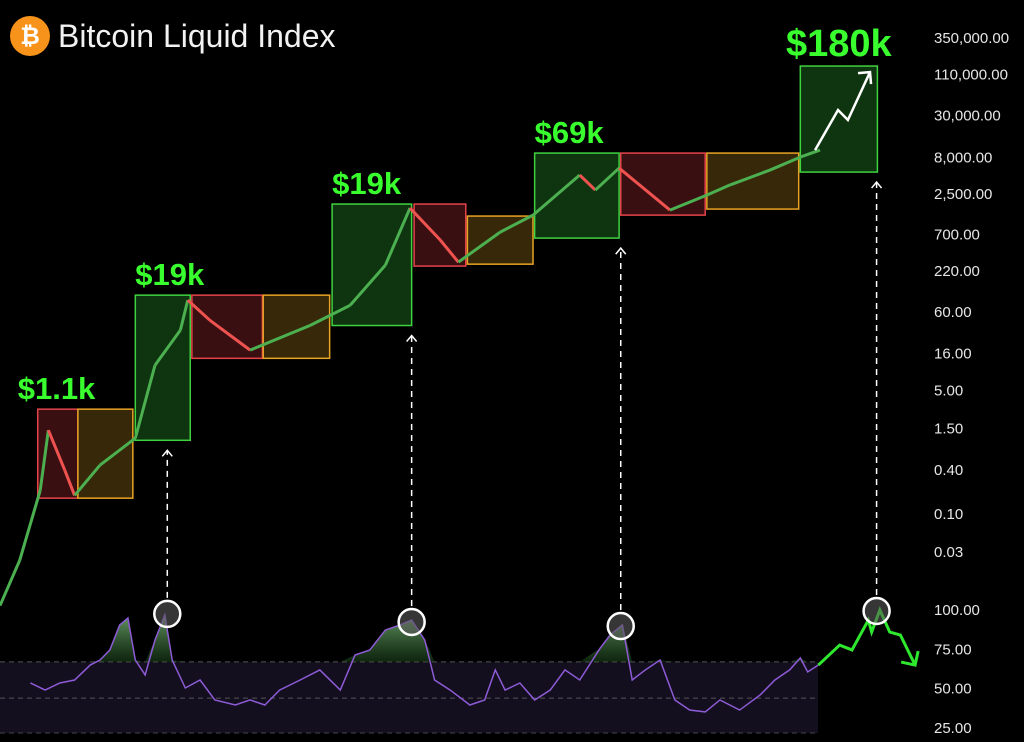 The height and width of the screenshot is (742, 1024). I want to click on price-axis-tick: 220.00, so click(957, 271).